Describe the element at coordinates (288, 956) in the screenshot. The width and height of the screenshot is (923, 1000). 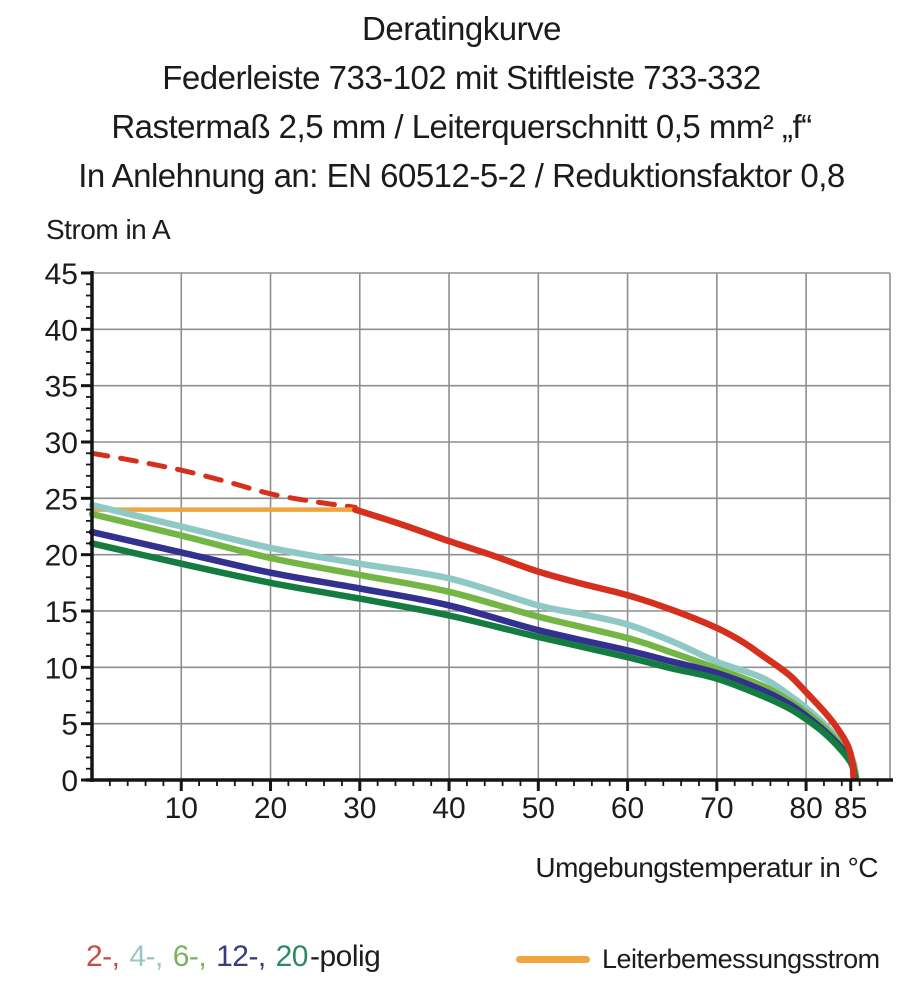
I see `legend-item: 20` at that location.